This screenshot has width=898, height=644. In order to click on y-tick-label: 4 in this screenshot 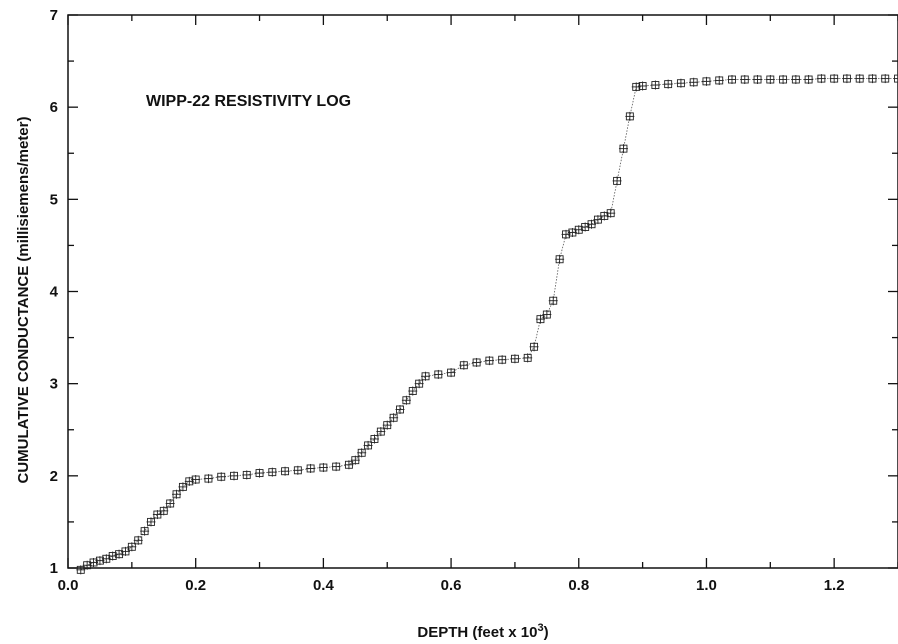, I will do `click(54, 292)`.